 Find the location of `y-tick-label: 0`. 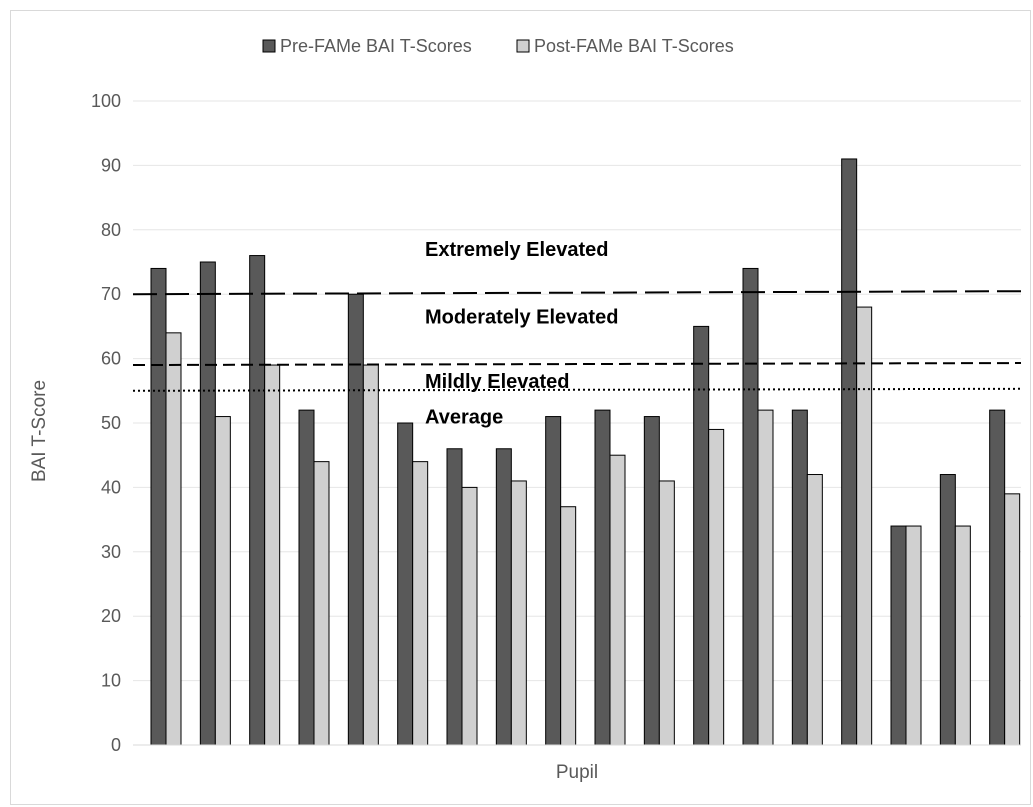

y-tick-label: 0 is located at coordinates (116, 745).